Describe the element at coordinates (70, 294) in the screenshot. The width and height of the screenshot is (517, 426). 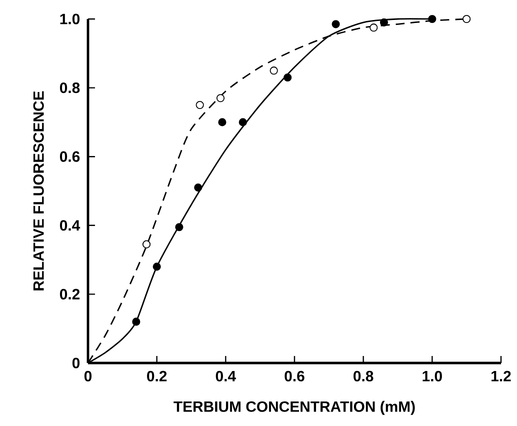
I see `y-tick-label: 0.2` at that location.